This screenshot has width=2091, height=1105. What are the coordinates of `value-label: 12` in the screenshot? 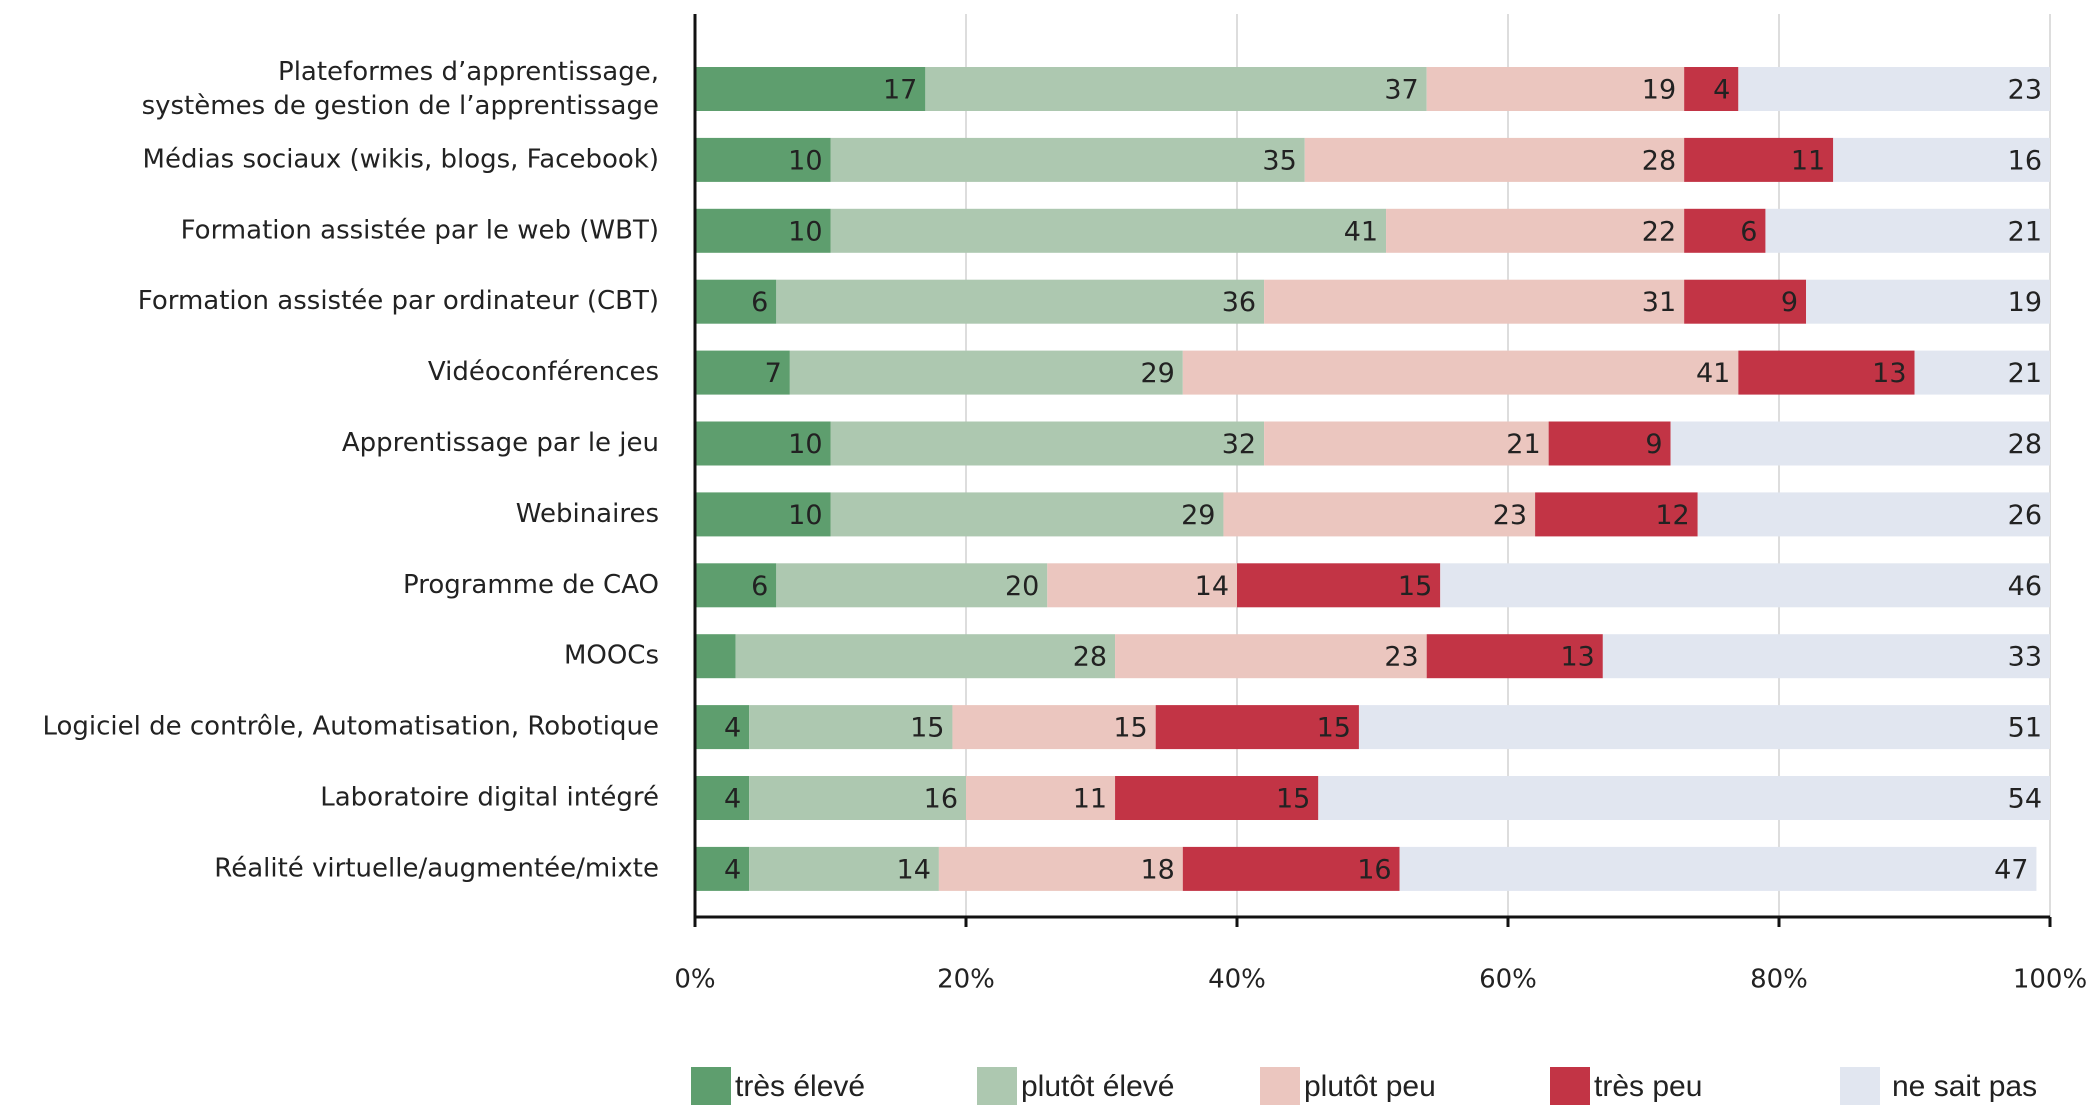 It's located at (1672, 515).